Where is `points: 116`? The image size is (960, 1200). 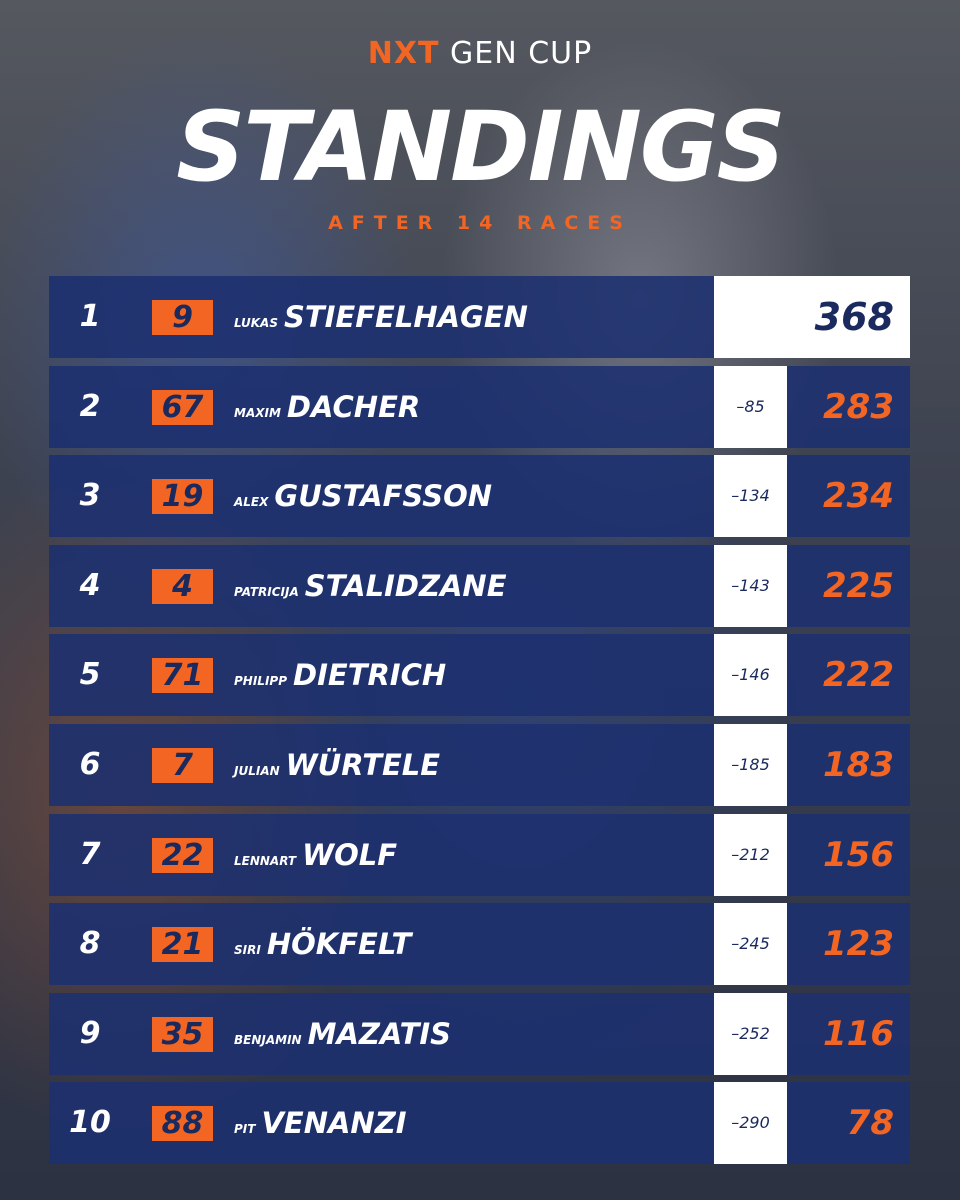 points: 116 is located at coordinates (858, 1033).